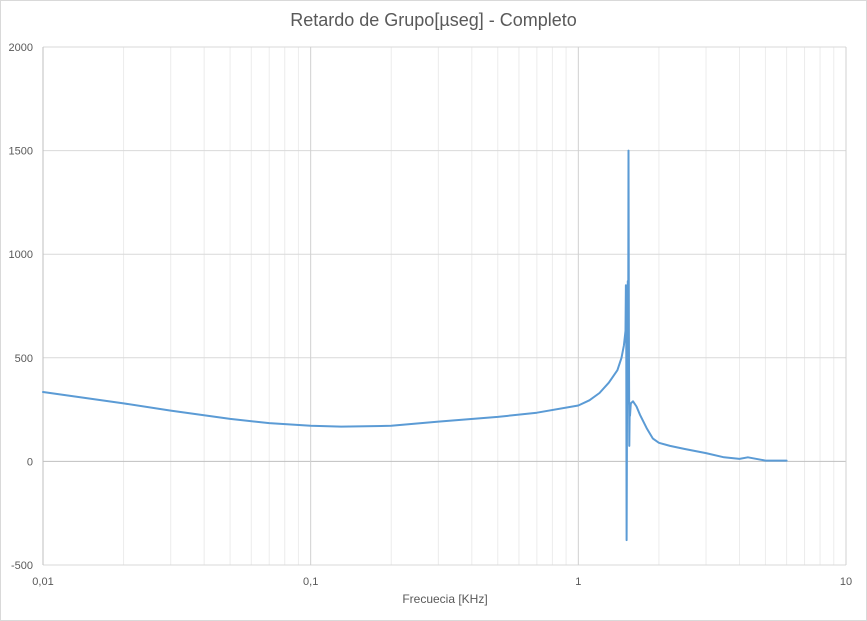 The width and height of the screenshot is (867, 621). I want to click on chart-title: Retardo de Grupo[µseg] - Completo, so click(433, 20).